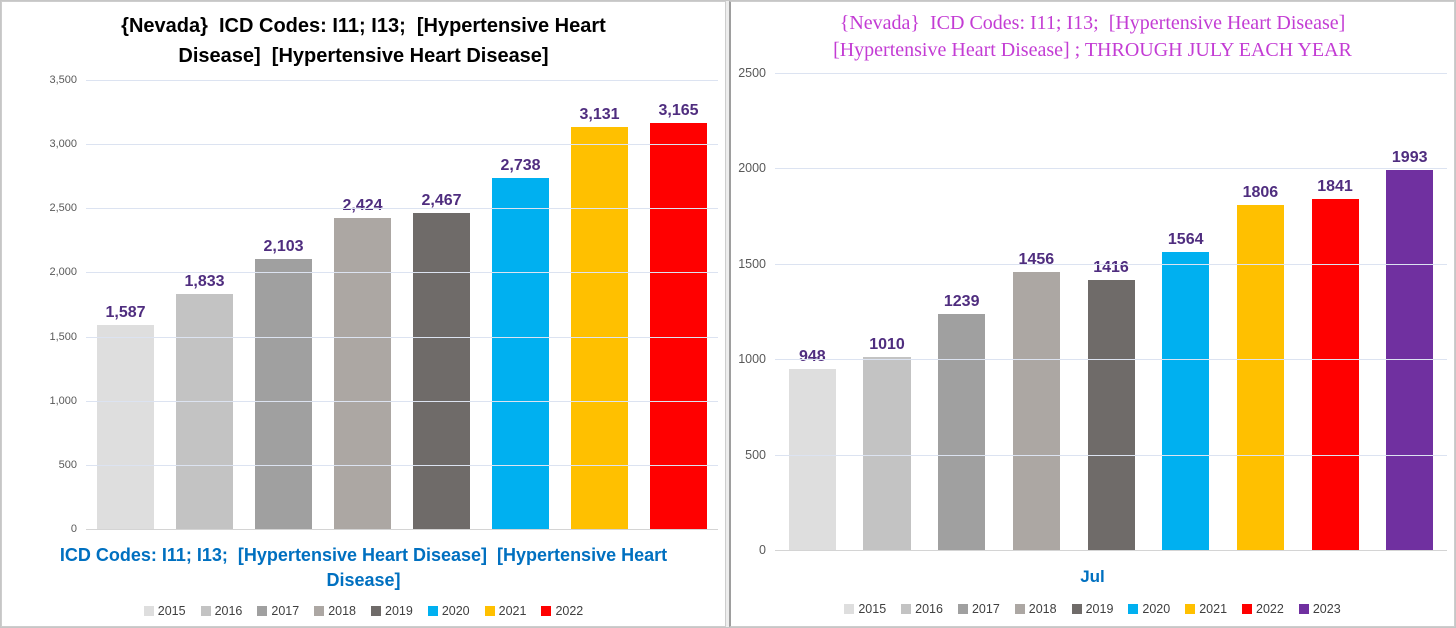 The height and width of the screenshot is (628, 1456). What do you see at coordinates (125, 313) in the screenshot?
I see `bar-value-label: 1,587` at bounding box center [125, 313].